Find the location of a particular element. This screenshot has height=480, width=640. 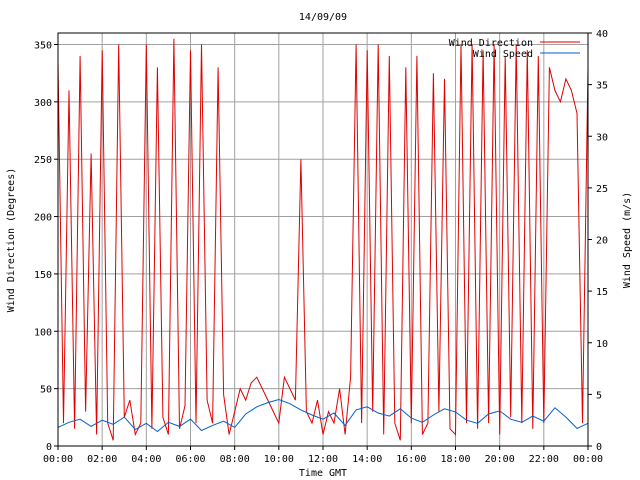

legend-label-wind-speed: Wind Speed is located at coordinates (503, 54).